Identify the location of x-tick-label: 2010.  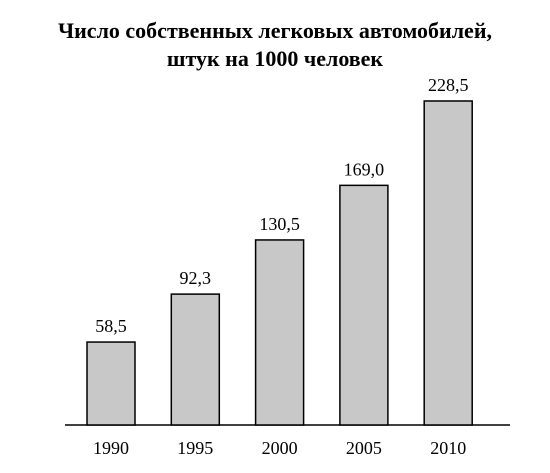
(448, 448).